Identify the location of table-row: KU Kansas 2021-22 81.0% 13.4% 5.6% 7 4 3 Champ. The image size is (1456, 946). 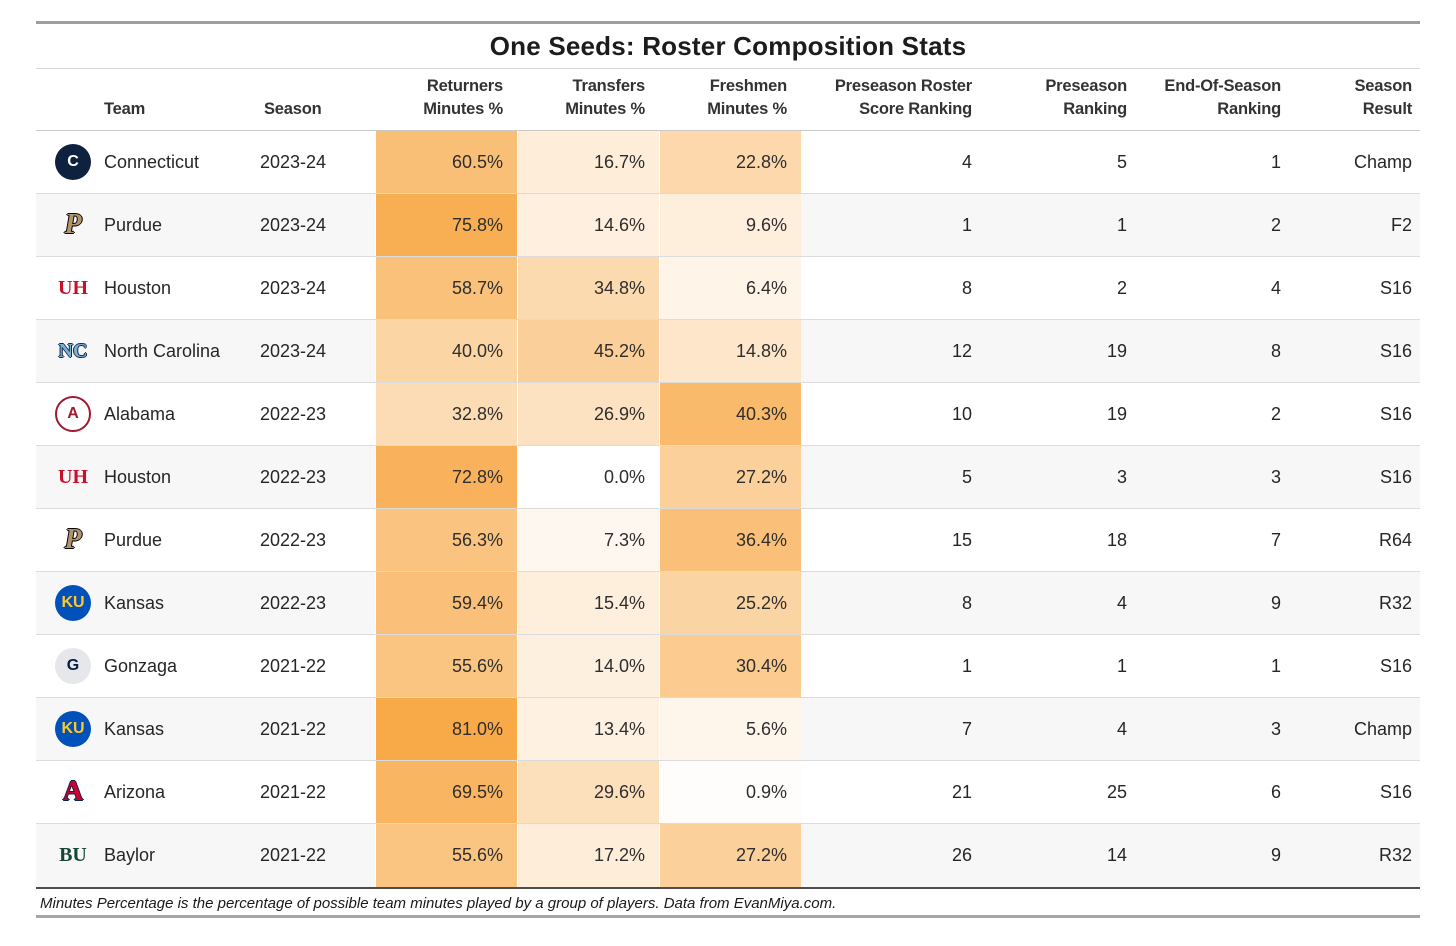
(728, 729).